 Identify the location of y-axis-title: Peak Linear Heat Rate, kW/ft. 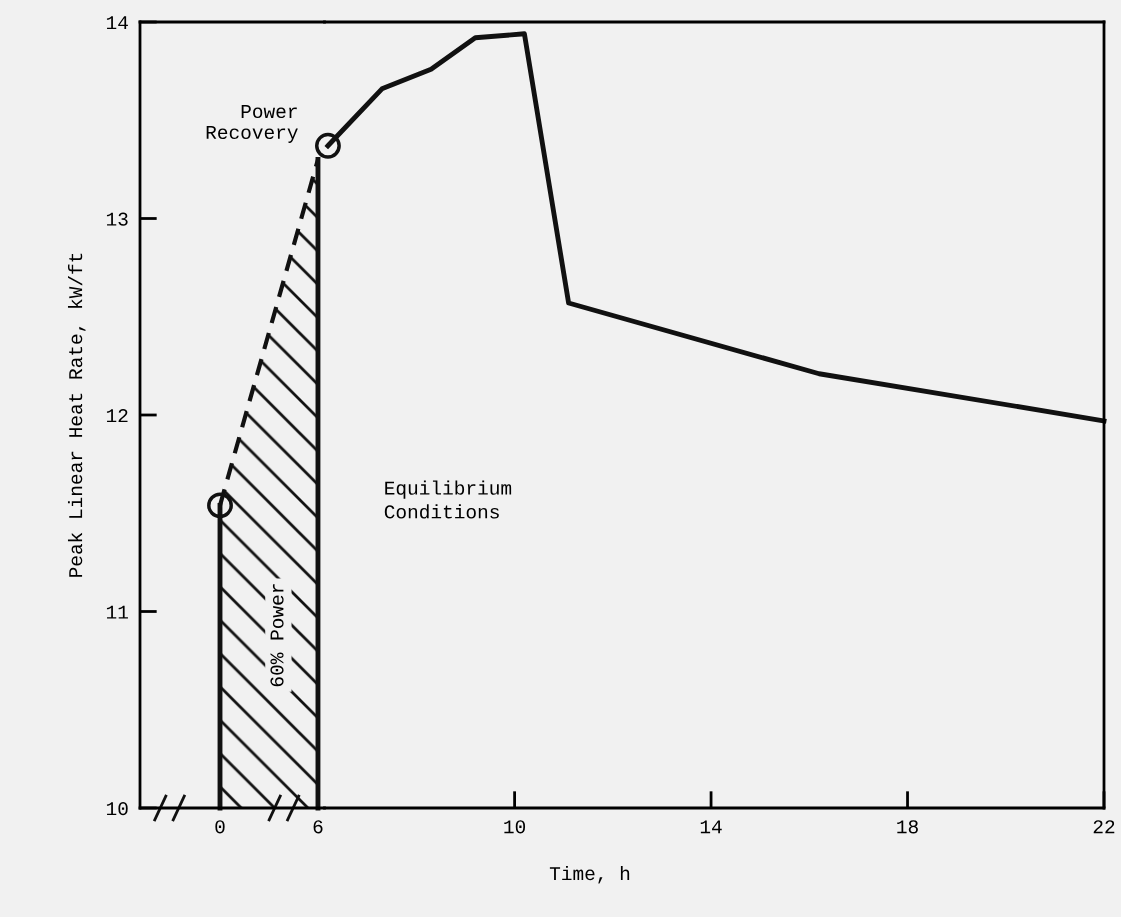
(76, 415).